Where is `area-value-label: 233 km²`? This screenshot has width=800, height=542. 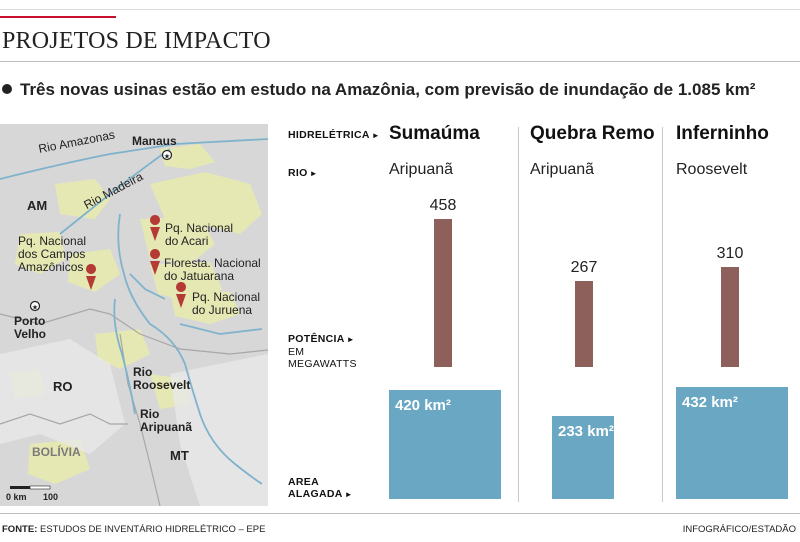 area-value-label: 233 km² is located at coordinates (586, 431).